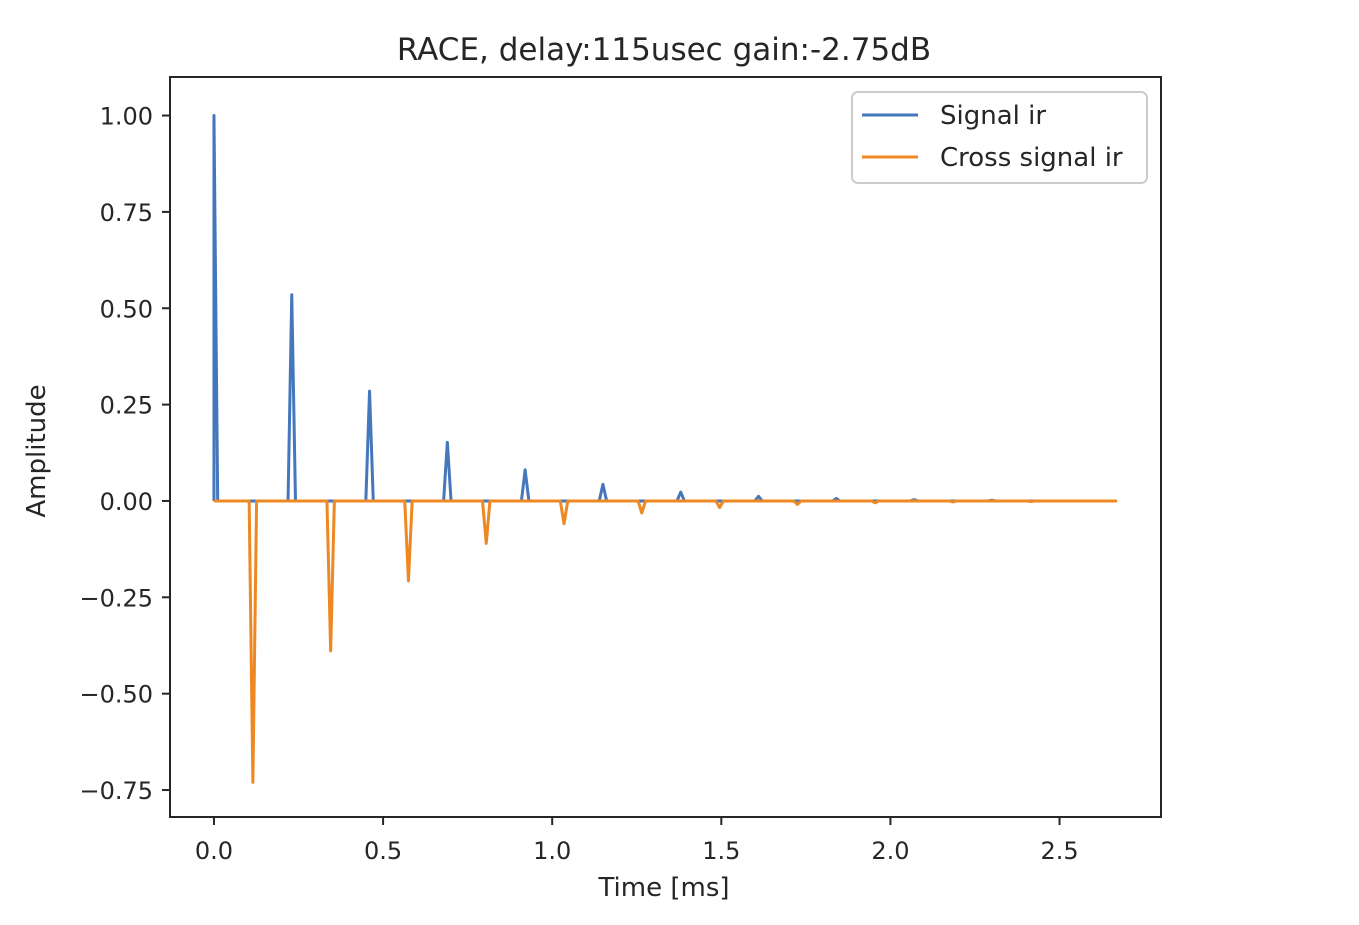  What do you see at coordinates (1059, 851) in the screenshot?
I see `x-tick-label: 2.5` at bounding box center [1059, 851].